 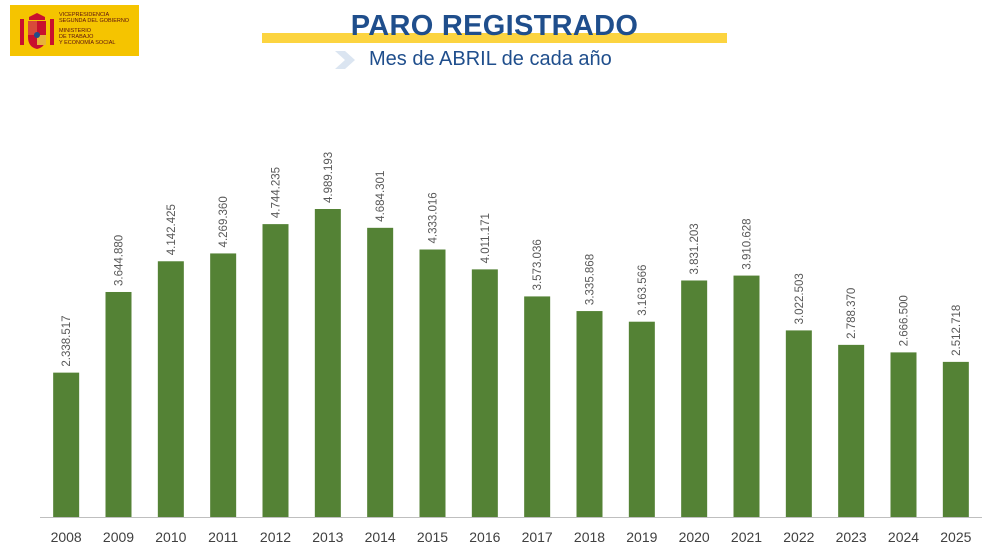 What do you see at coordinates (955, 537) in the screenshot?
I see `x-tick-label: 2025` at bounding box center [955, 537].